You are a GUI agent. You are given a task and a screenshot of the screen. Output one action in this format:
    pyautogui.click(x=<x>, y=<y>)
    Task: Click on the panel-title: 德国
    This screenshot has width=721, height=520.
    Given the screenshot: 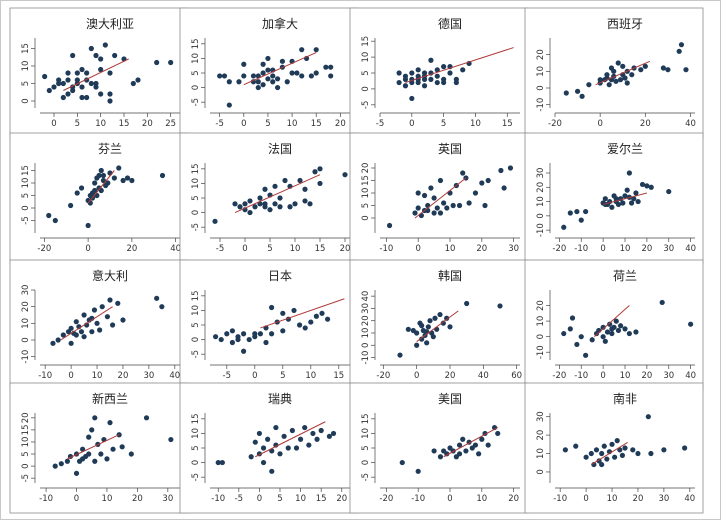 What is the action you would take?
    pyautogui.click(x=450, y=23)
    